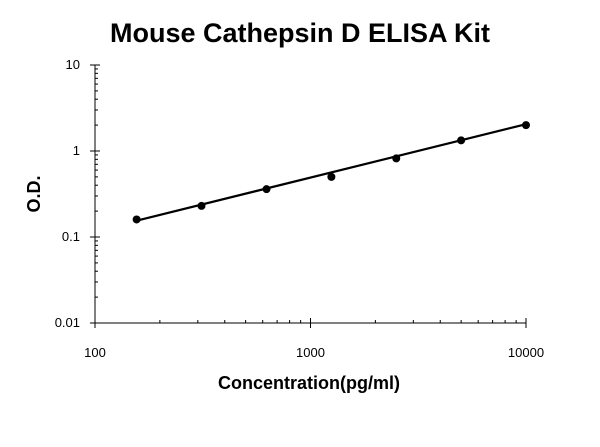 This screenshot has width=600, height=447. Describe the element at coordinates (73, 64) in the screenshot. I see `y-tick-label: 10` at that location.